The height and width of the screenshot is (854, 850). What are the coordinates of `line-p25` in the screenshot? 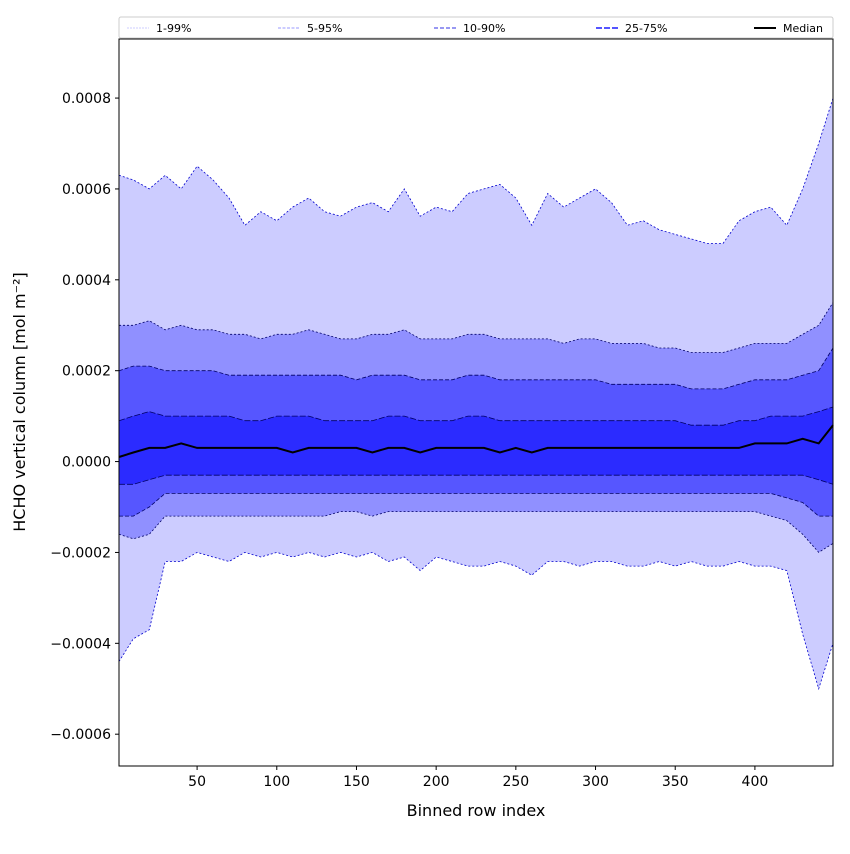 It's located at (476, 479).